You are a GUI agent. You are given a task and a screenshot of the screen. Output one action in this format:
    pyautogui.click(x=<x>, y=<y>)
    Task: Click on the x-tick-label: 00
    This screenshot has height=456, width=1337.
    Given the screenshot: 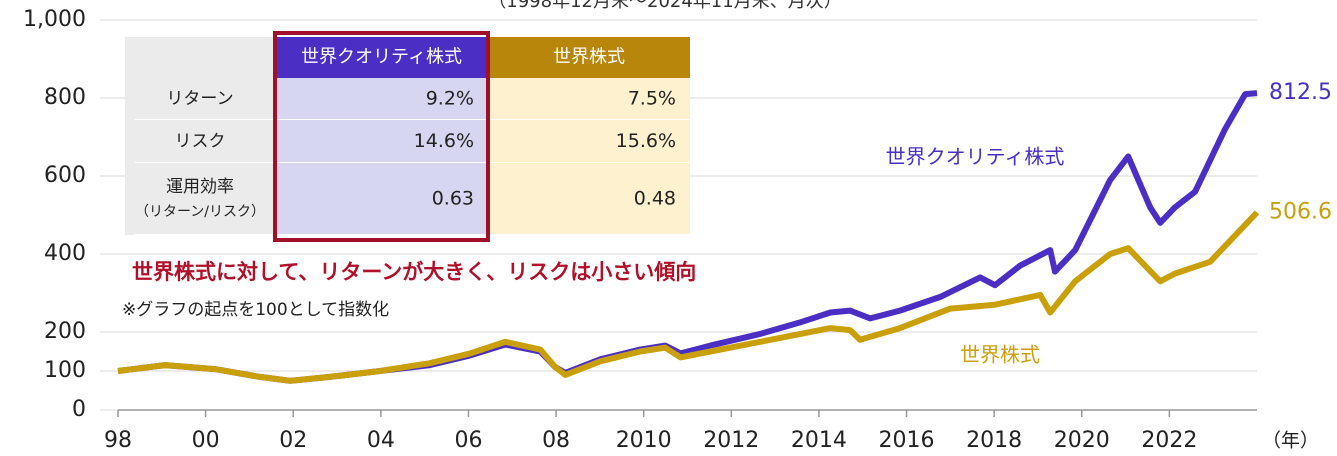 What is the action you would take?
    pyautogui.click(x=206, y=440)
    